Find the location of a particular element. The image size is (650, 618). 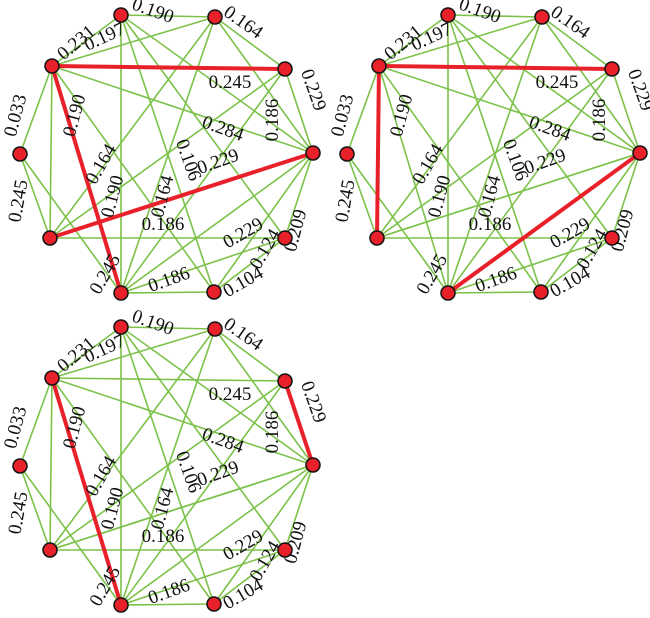

edge-n2-n5 is located at coordinates (182, 421).